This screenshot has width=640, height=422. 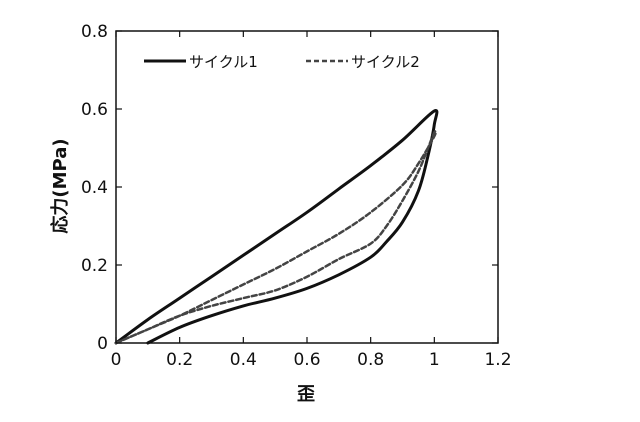 I want to click on legend-label-cycle1: サイクル1, so click(x=223, y=62).